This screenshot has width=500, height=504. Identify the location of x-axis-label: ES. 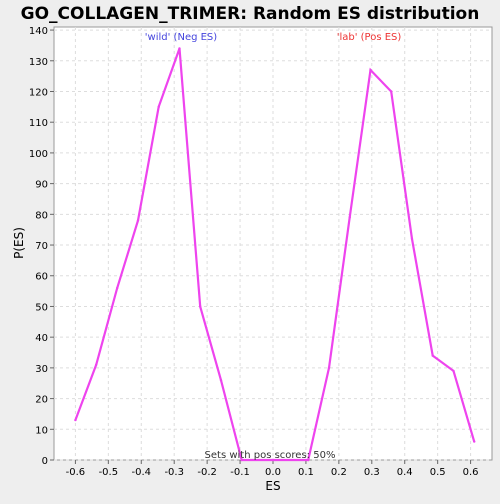
(272, 486).